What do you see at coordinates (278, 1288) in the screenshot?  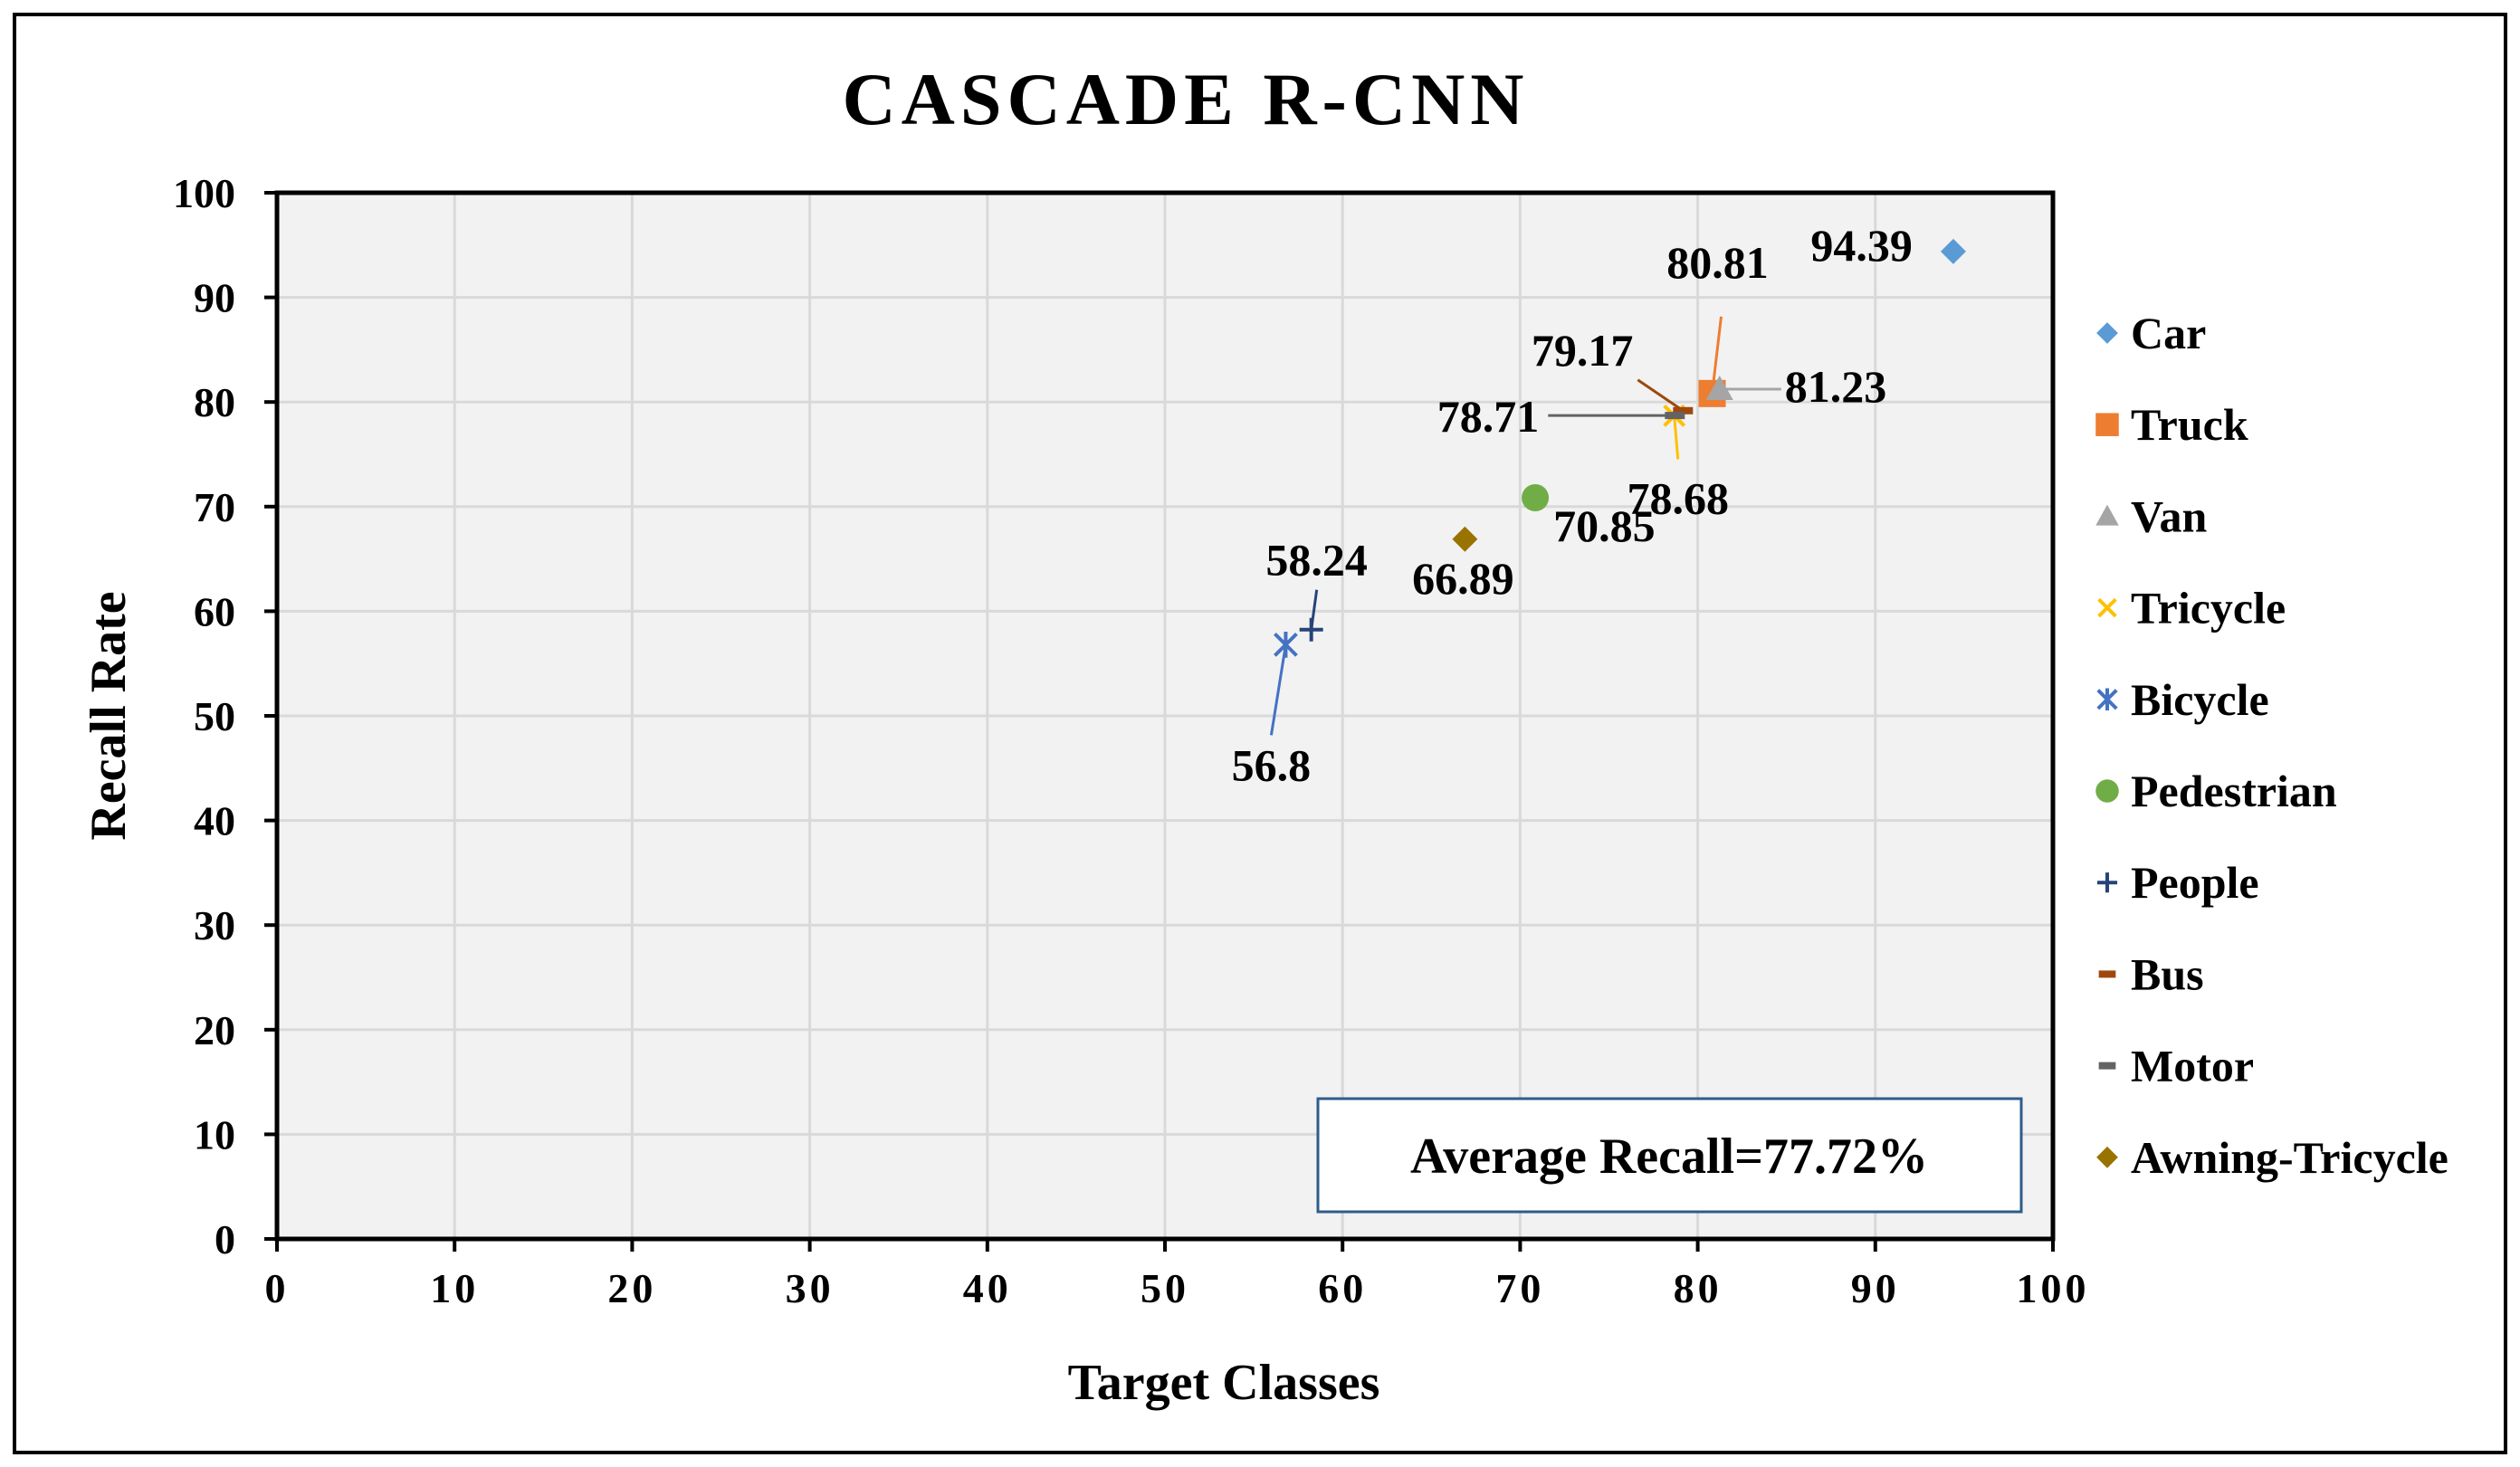 I see `x-tick-label: 0` at bounding box center [278, 1288].